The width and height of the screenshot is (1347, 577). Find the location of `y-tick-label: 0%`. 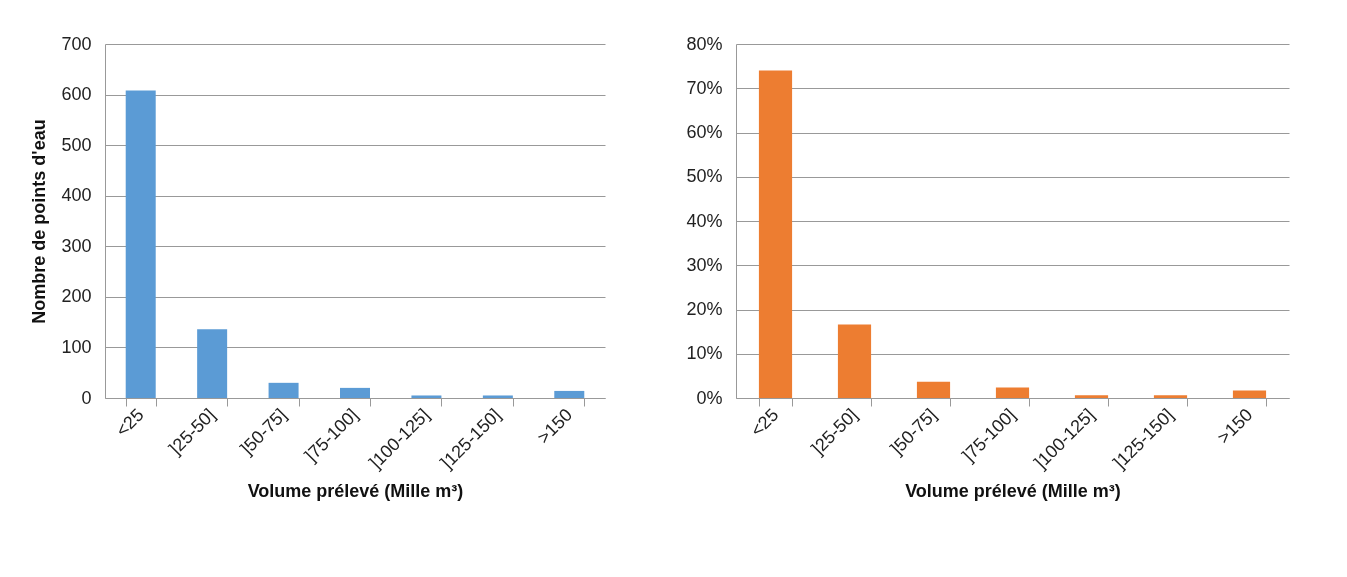

y-tick-label: 0% is located at coordinates (709, 397).